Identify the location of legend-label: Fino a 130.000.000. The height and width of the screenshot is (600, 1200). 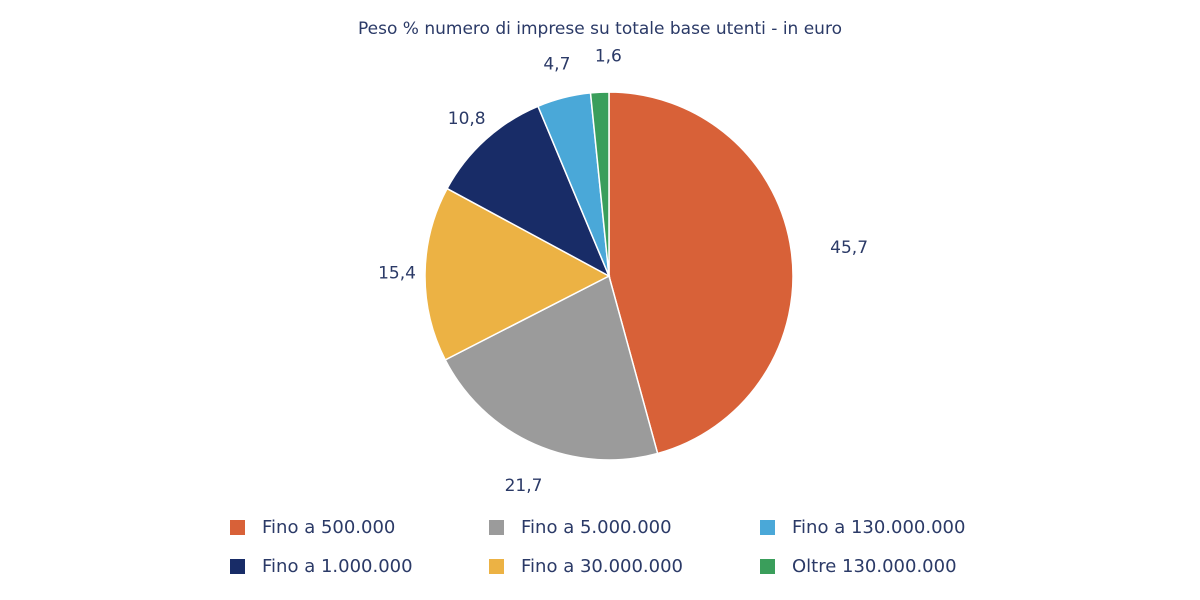
(879, 527).